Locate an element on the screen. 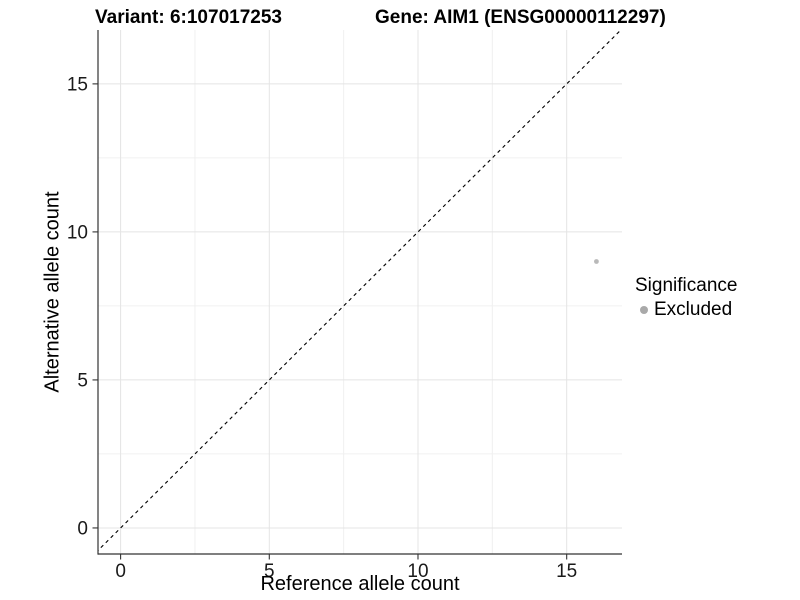  legend-entry: Excluded is located at coordinates (686, 309).